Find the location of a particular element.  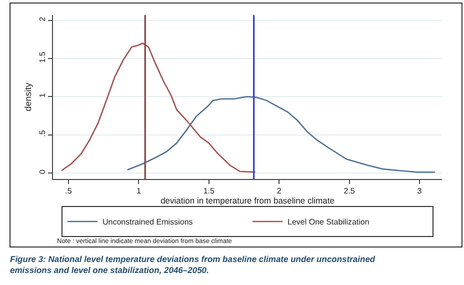

x-tick-label: .5 is located at coordinates (68, 191).